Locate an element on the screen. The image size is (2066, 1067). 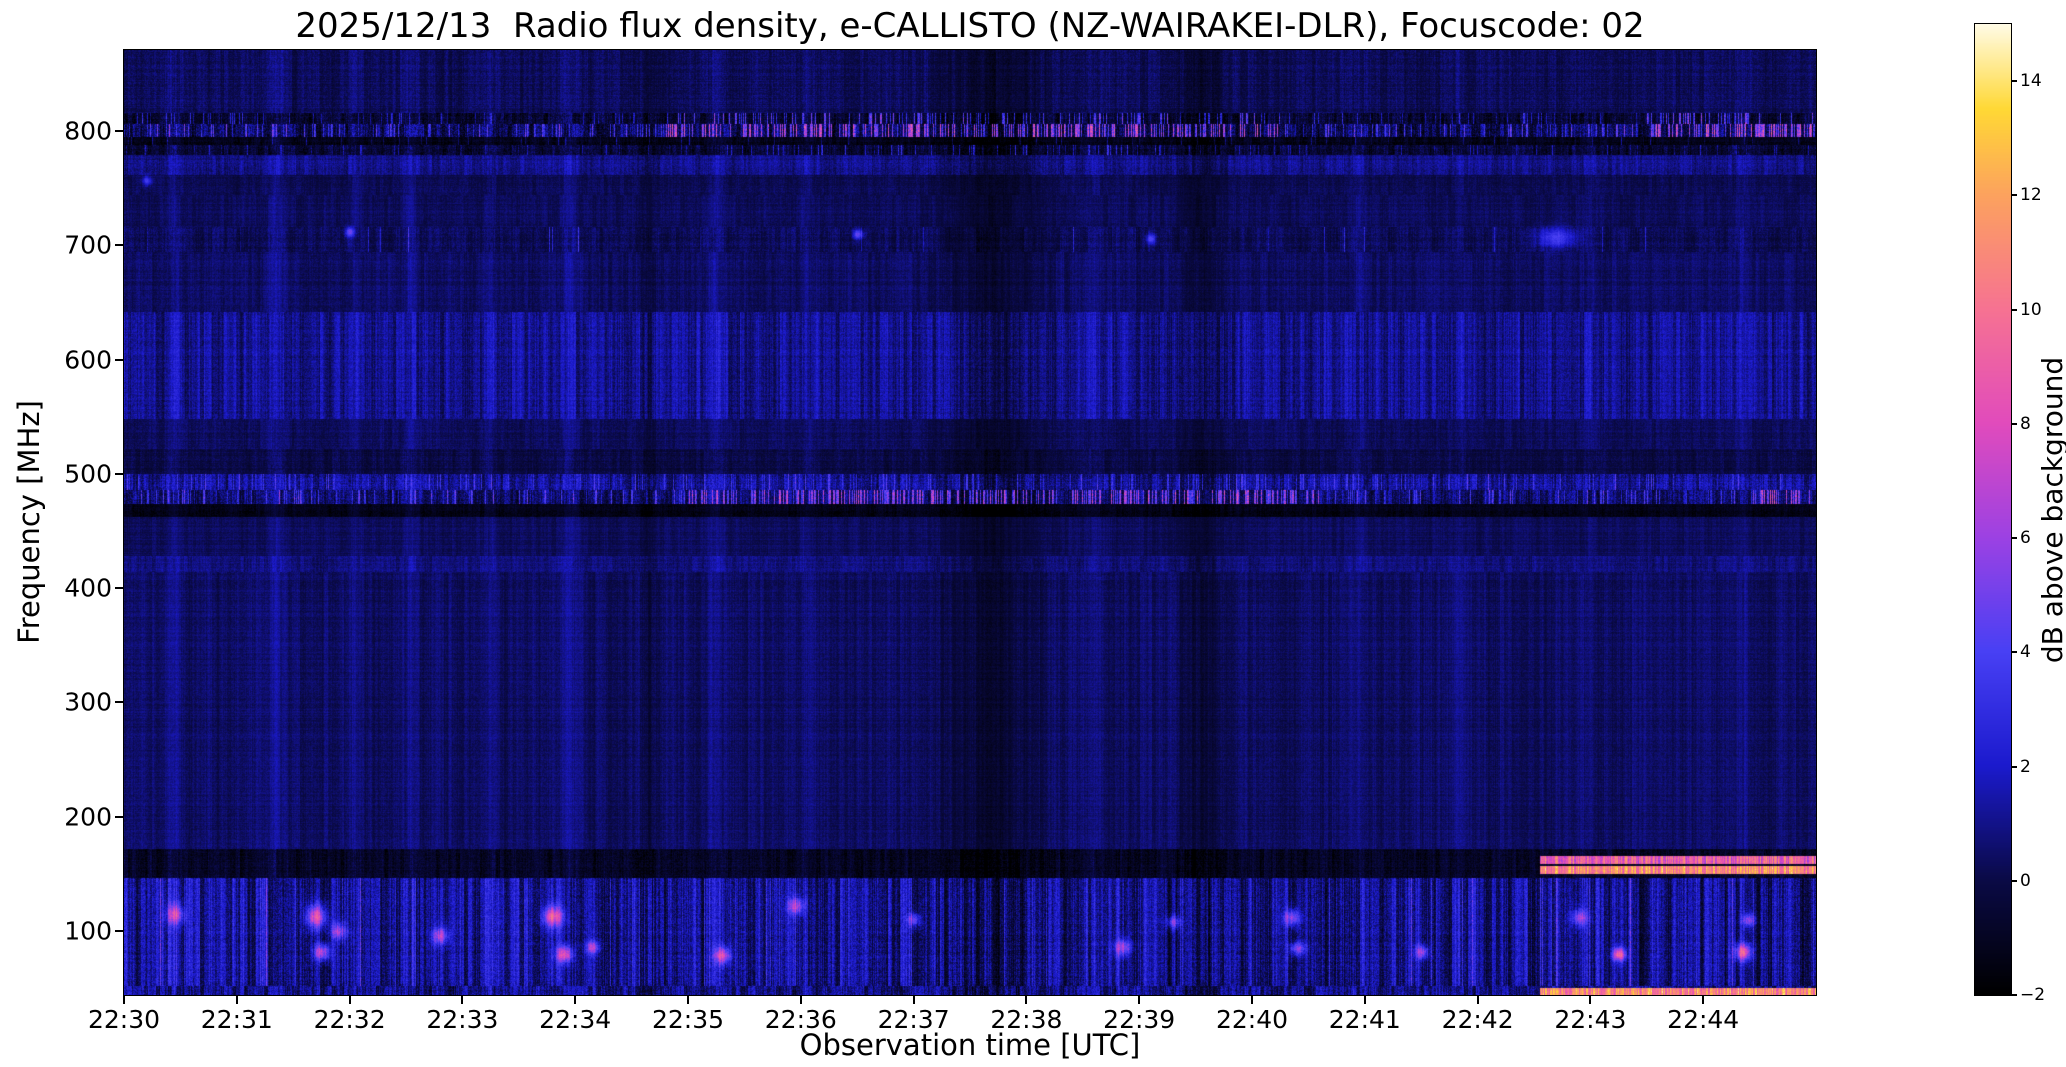
x-tick-label: 22:31 is located at coordinates (236, 1019).